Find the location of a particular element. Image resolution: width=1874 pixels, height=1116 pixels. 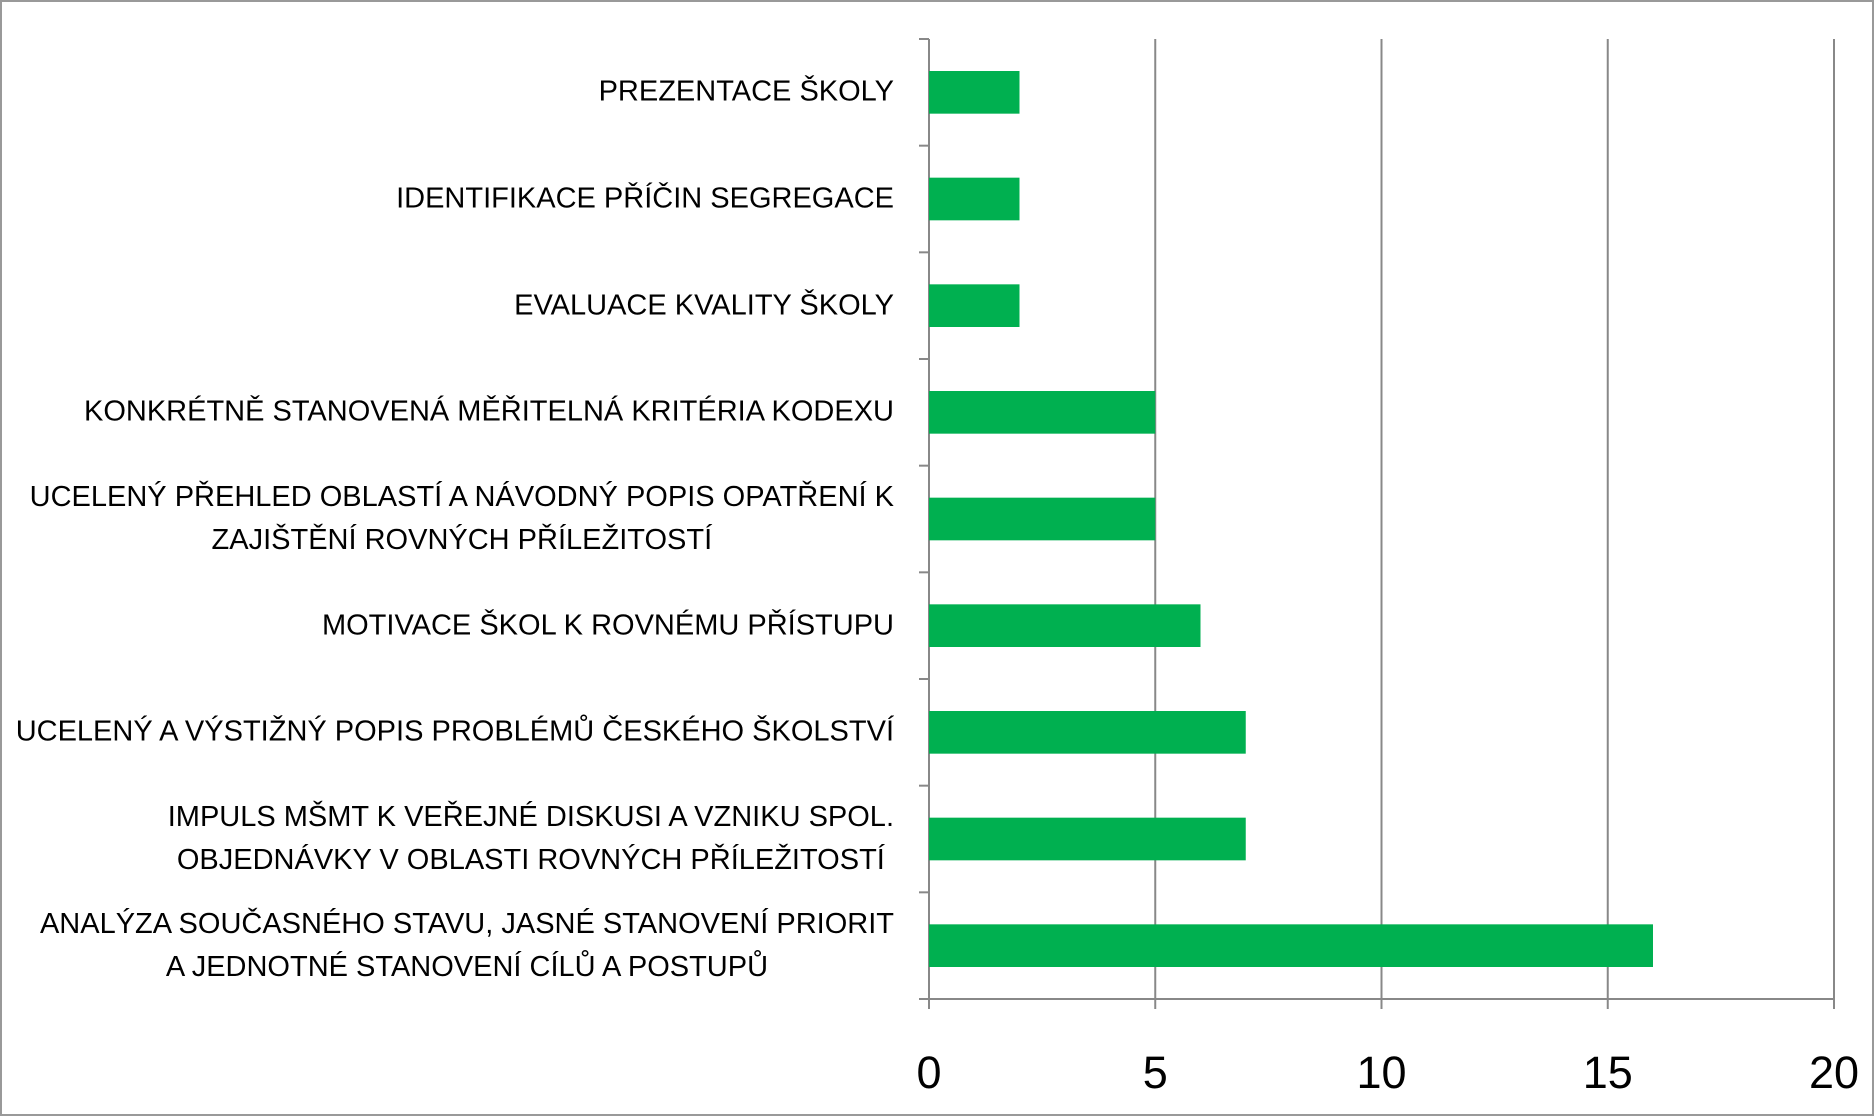

category-label: PREZENTACE ŠKOLY is located at coordinates (746, 91).